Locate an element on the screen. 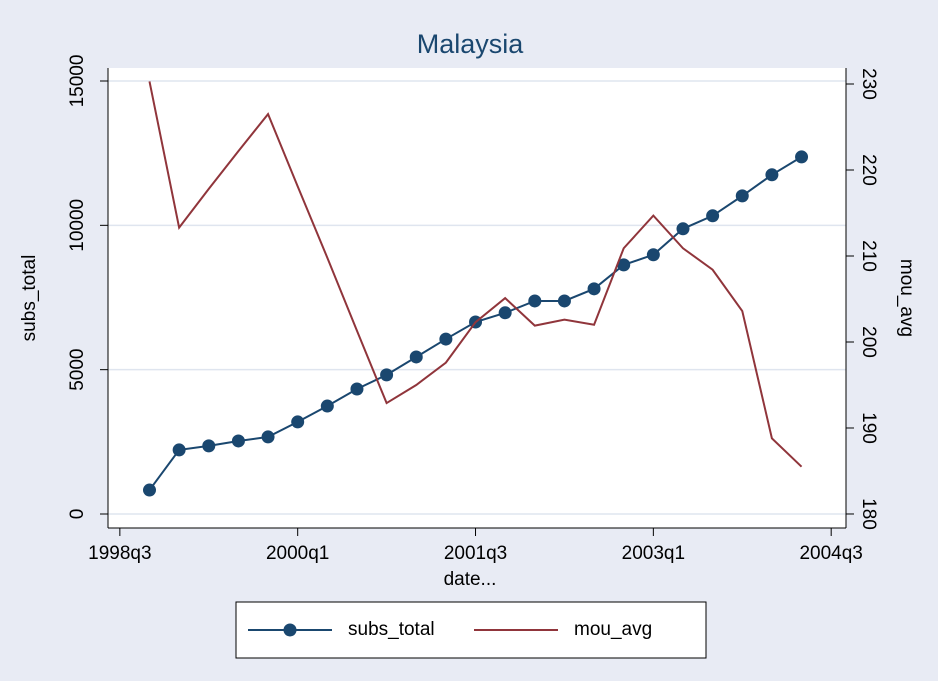 This screenshot has height=681, width=938. x-tick-label: 2001q3 is located at coordinates (475, 553).